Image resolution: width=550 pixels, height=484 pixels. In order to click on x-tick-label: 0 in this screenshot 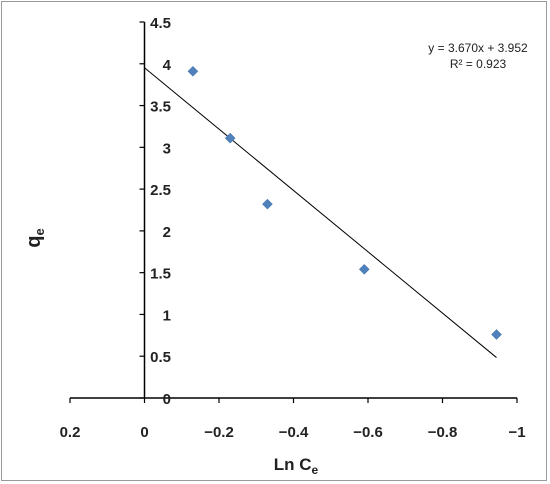, I will do `click(144, 432)`.